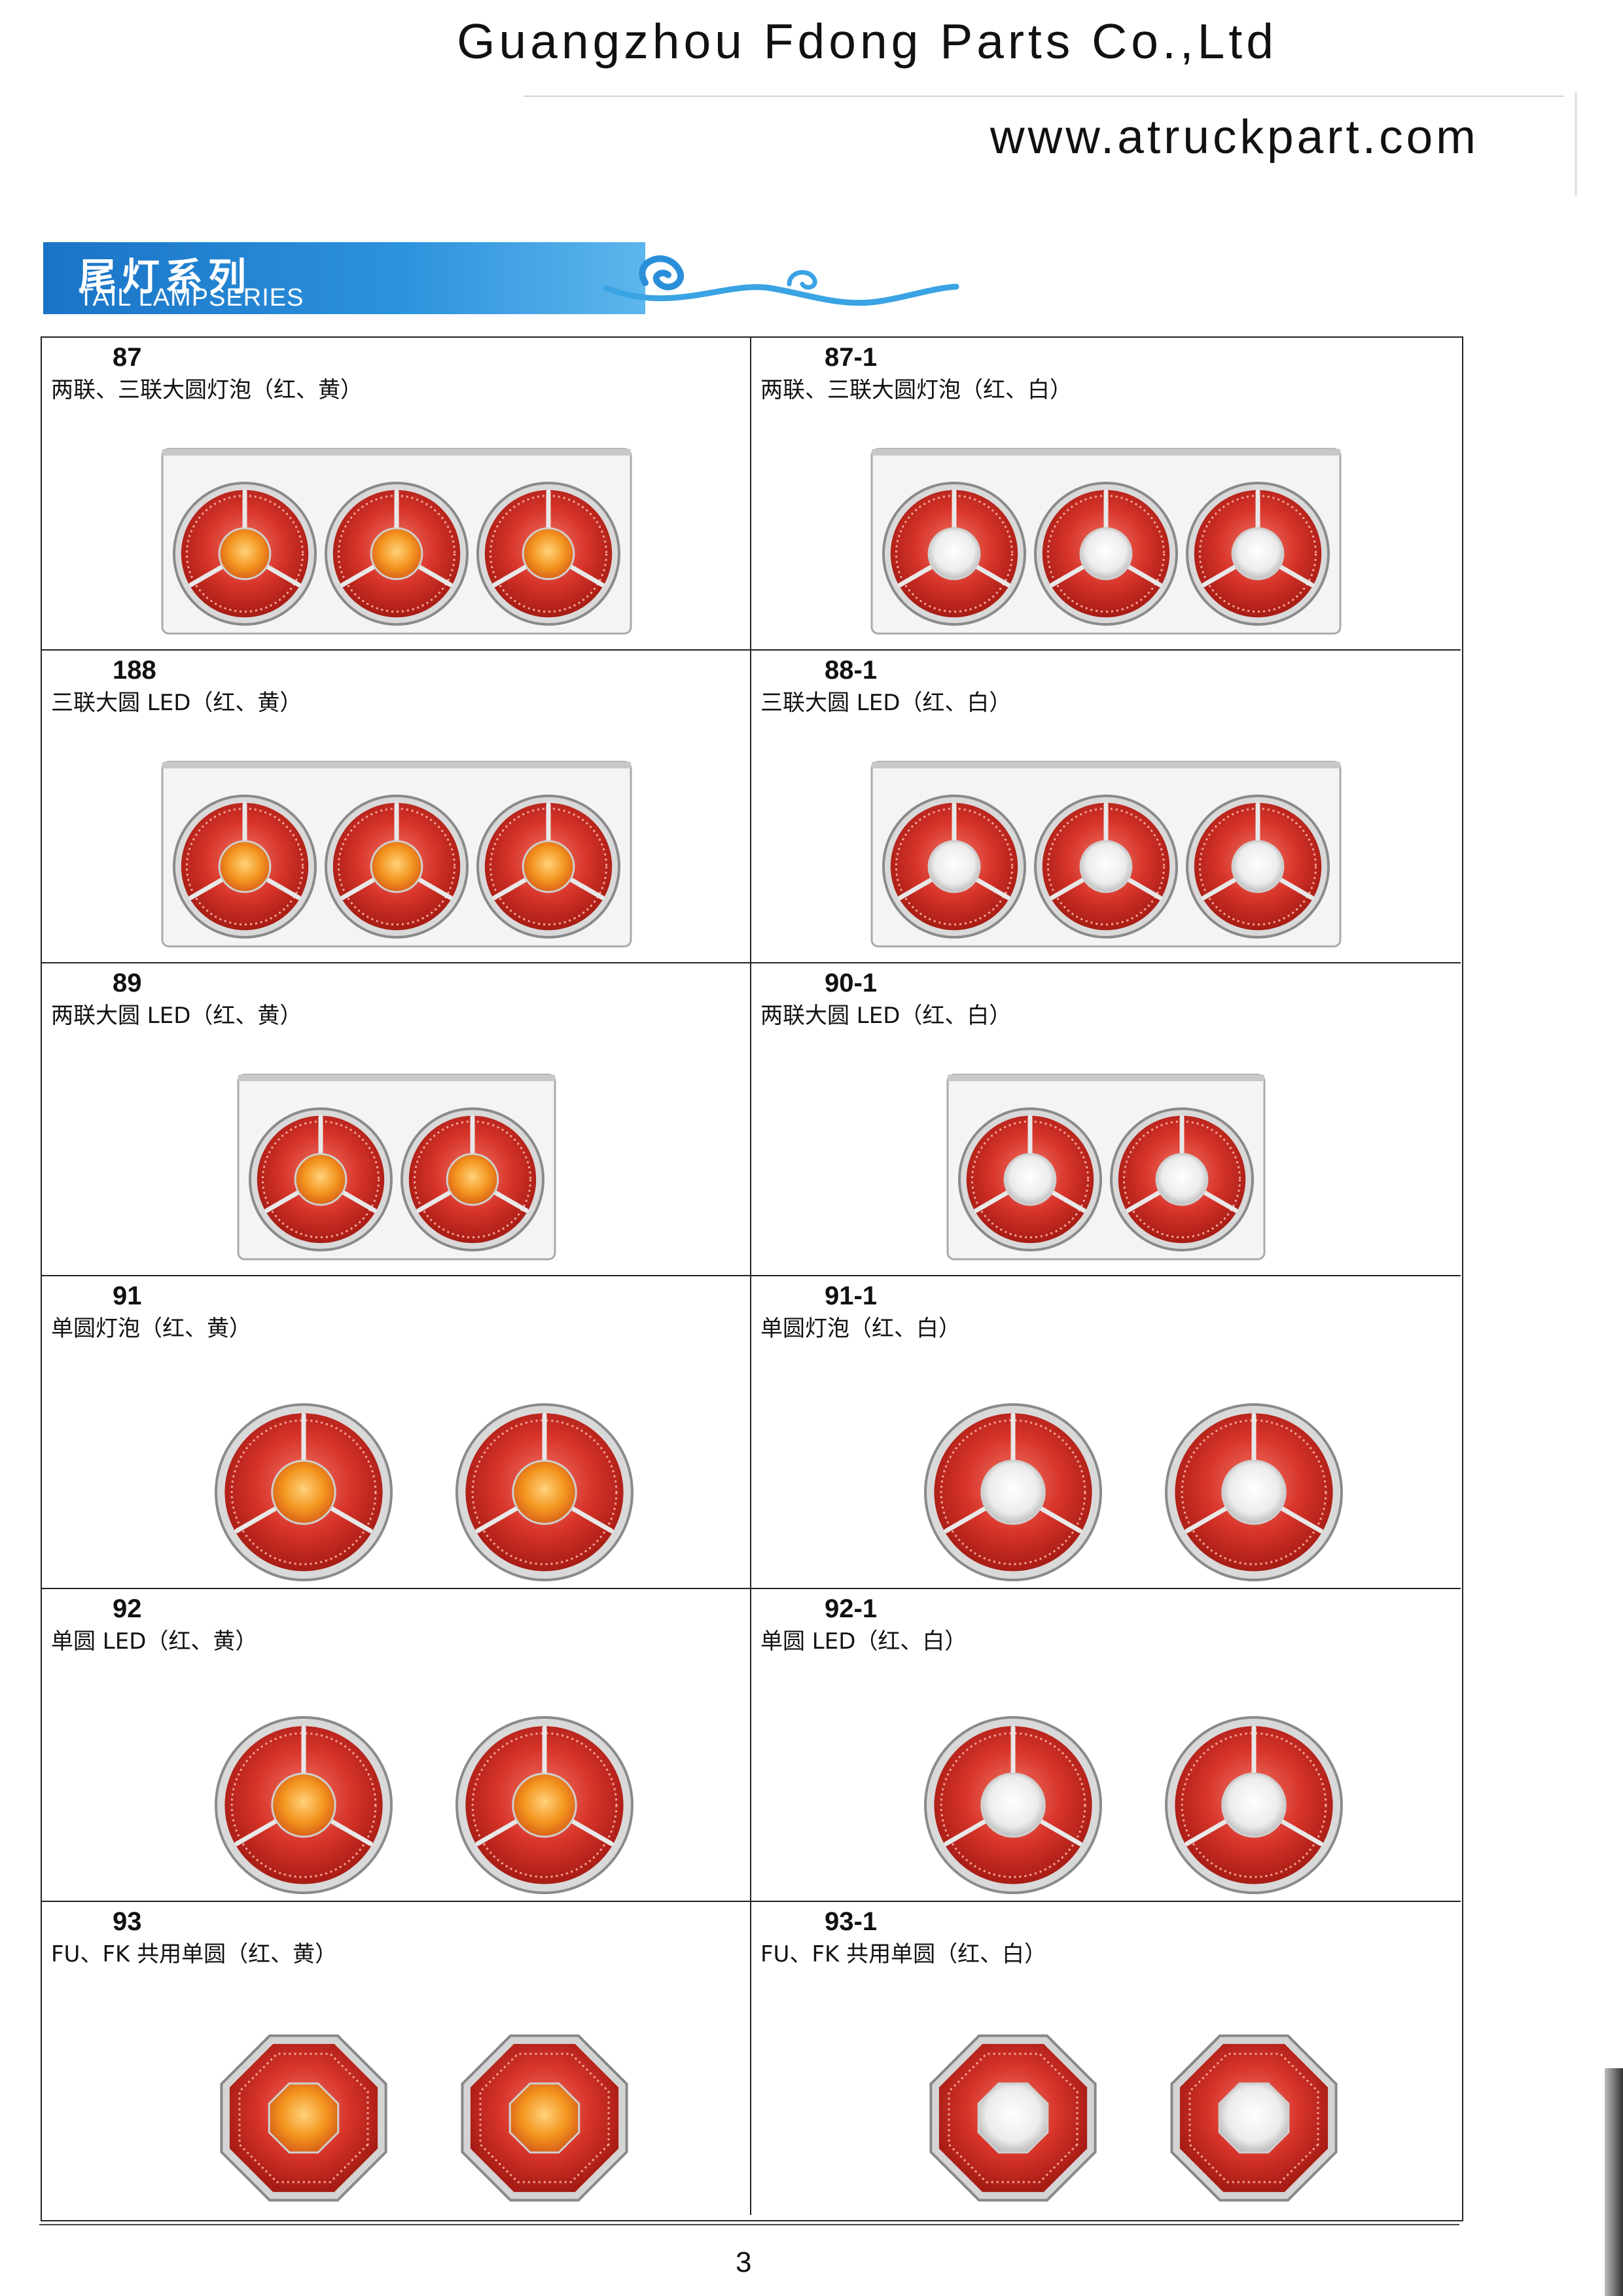  Describe the element at coordinates (852, 357) in the screenshot. I see `product-code: 87-1` at that location.